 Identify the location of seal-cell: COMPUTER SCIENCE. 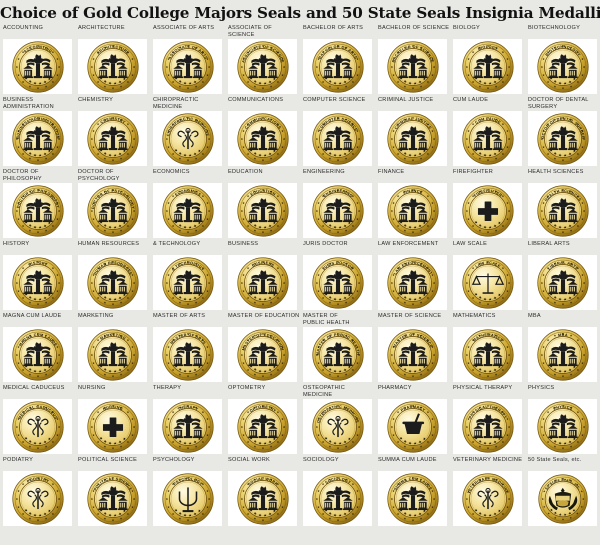
(337, 132).